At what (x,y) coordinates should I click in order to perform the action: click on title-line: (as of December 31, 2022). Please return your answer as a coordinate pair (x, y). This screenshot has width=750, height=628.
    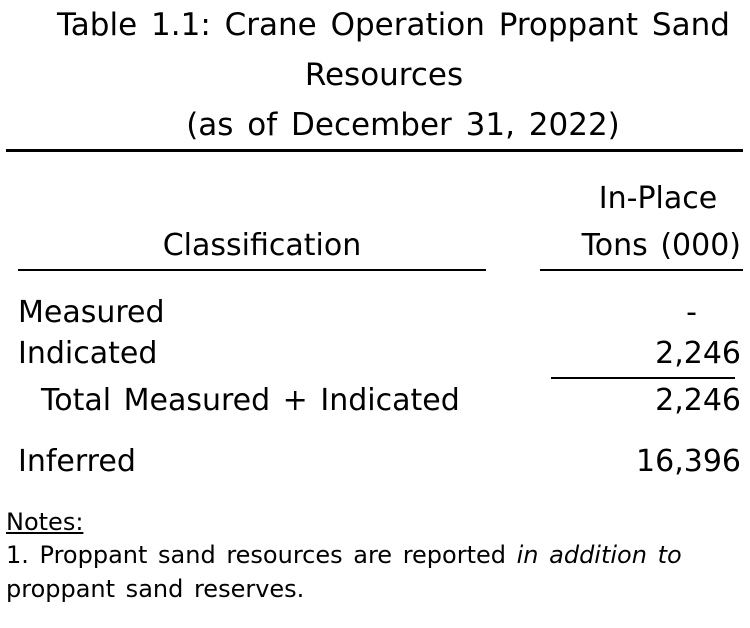
    Looking at the image, I should click on (403, 125).